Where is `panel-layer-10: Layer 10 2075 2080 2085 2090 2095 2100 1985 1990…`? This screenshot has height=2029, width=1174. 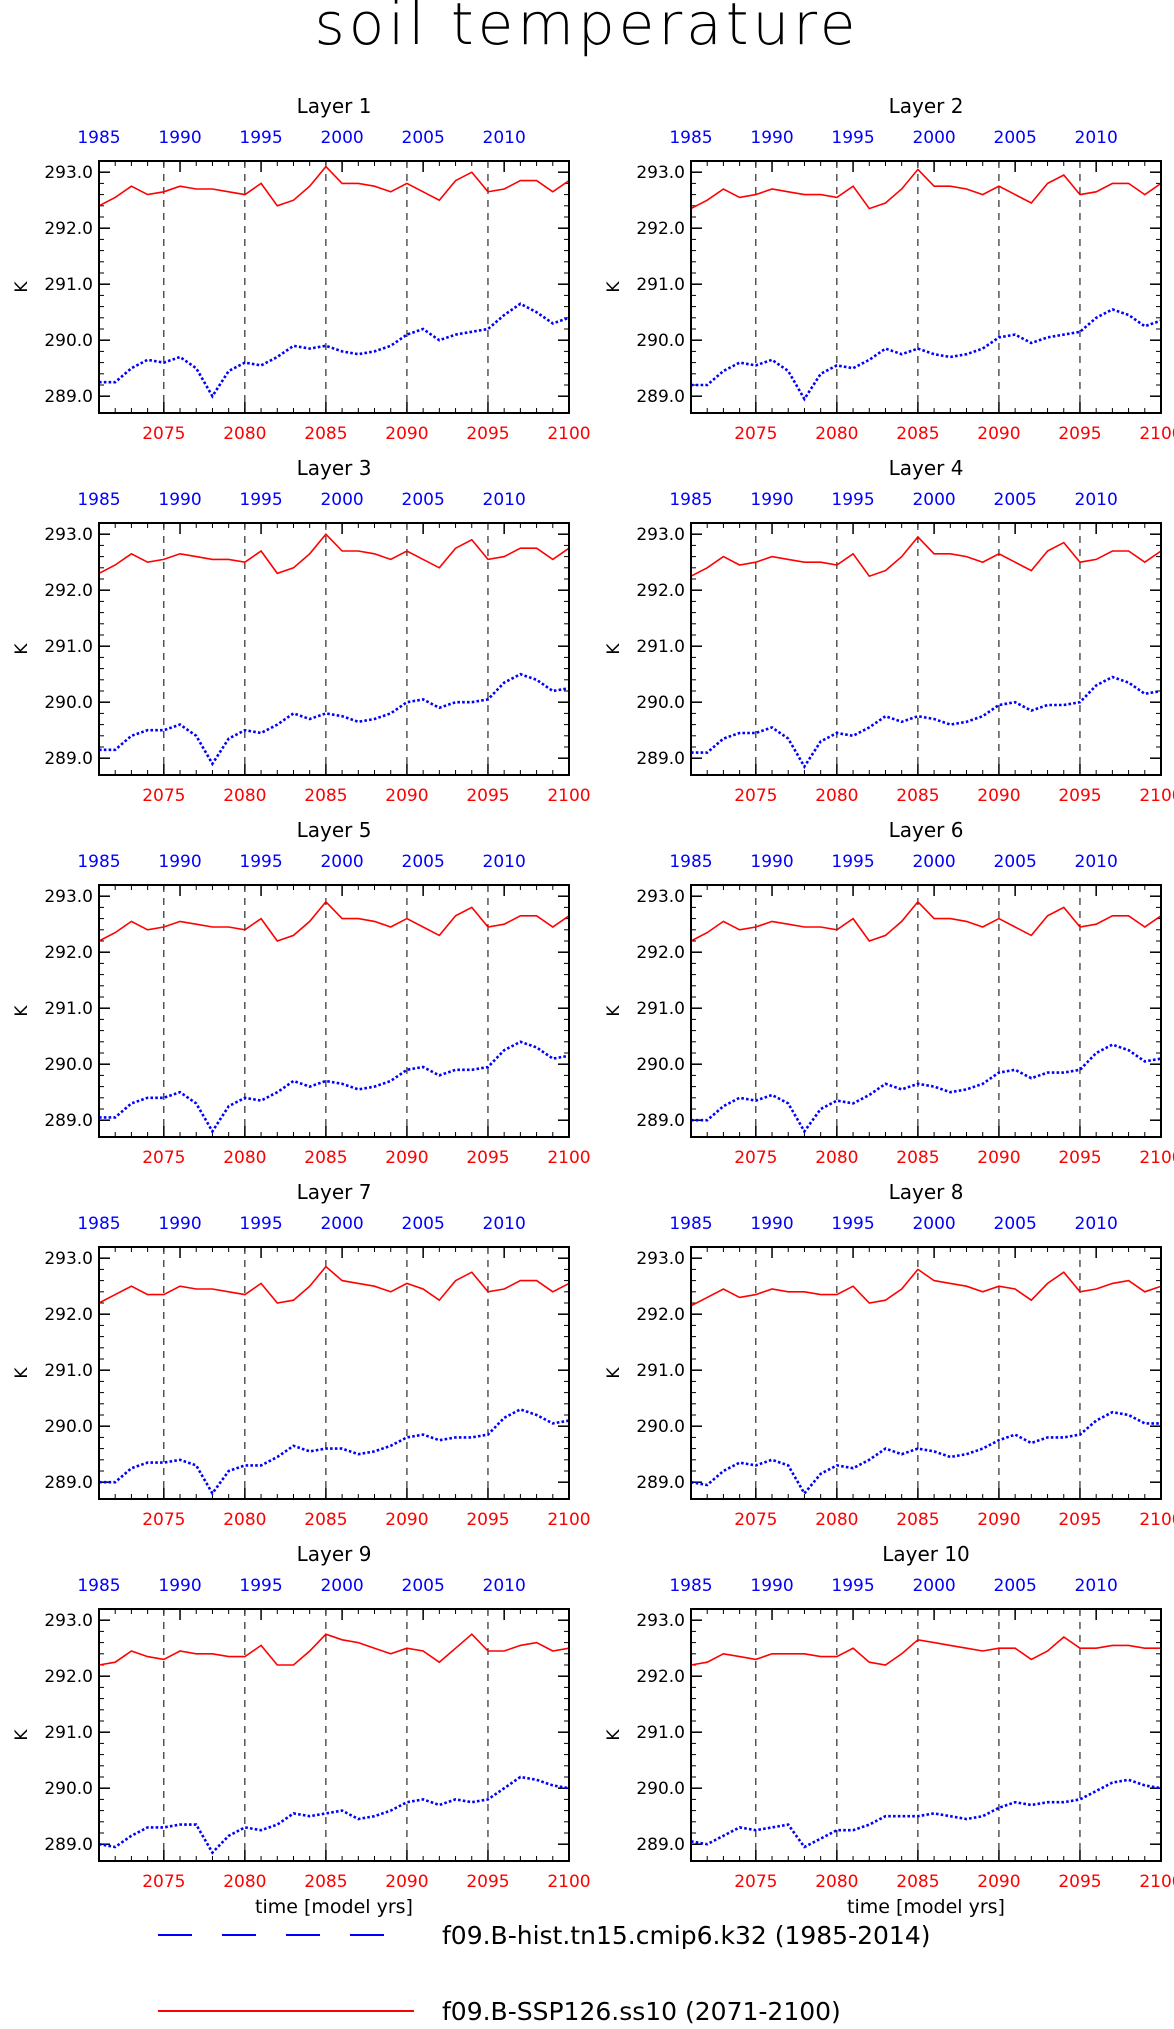 panel-layer-10: Layer 10 2075 2080 2085 2090 2095 2100 1985 1990… is located at coordinates (889, 1730).